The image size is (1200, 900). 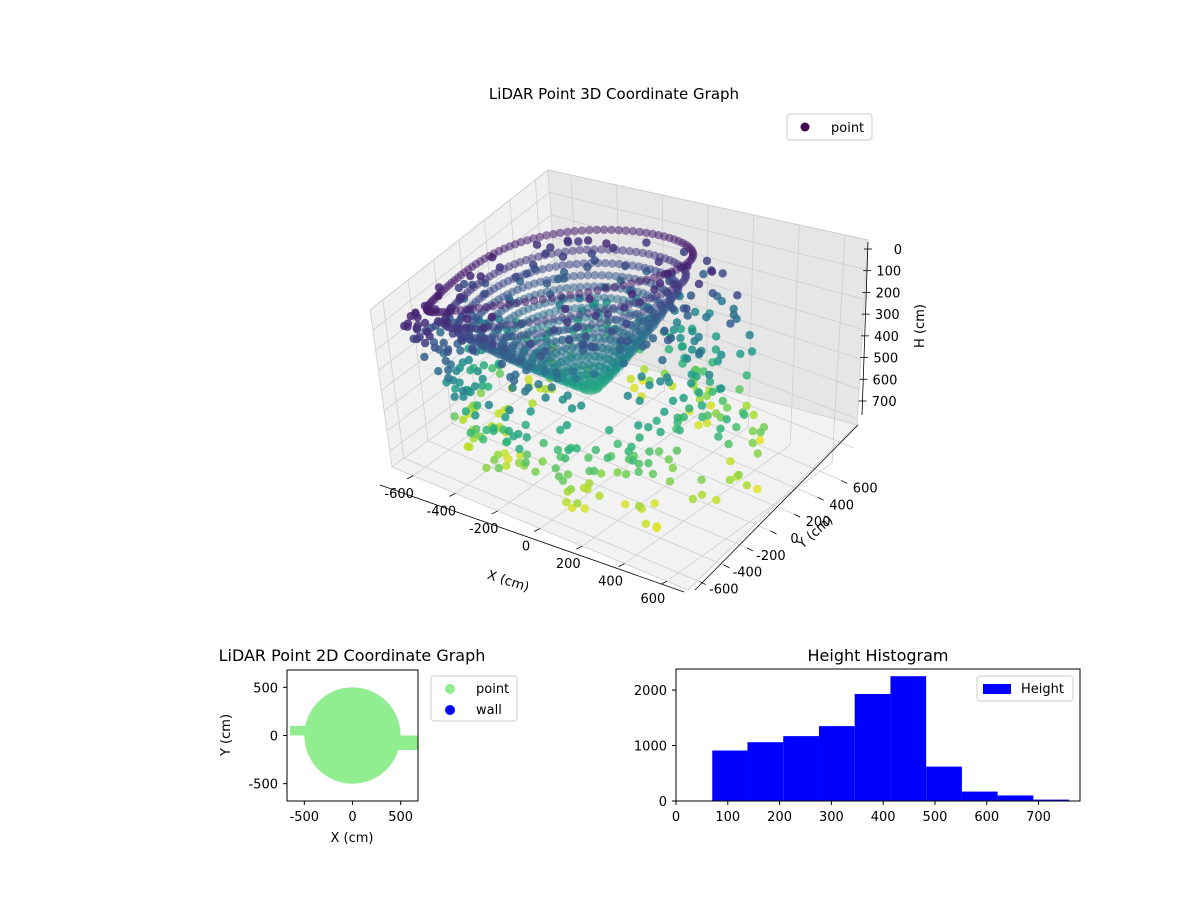 I want to click on grid-line-xz, so click(x=794, y=334).